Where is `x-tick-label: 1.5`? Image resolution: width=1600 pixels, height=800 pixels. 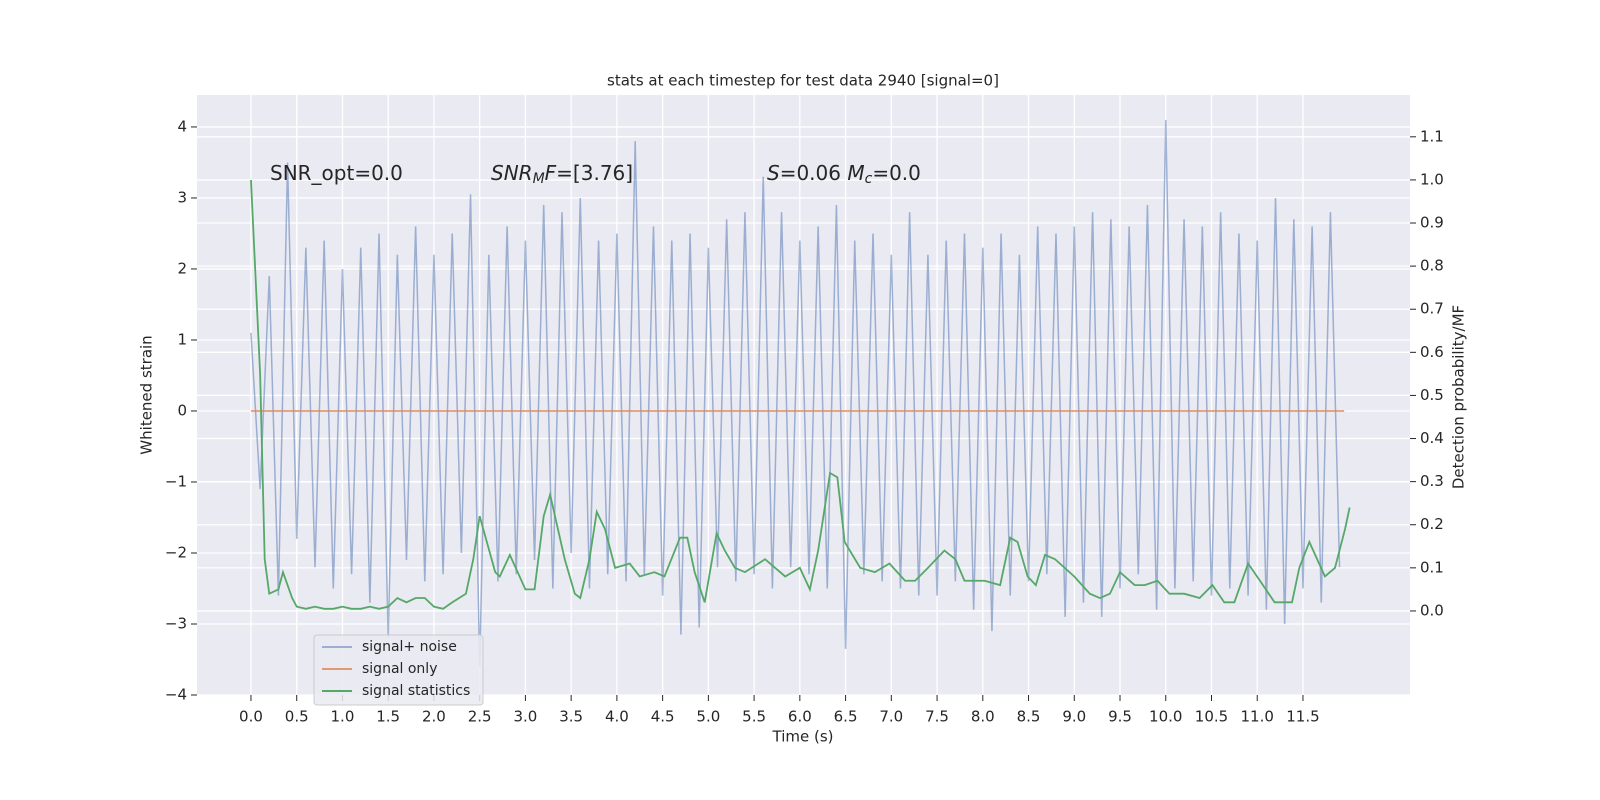 x-tick-label: 1.5 is located at coordinates (388, 717).